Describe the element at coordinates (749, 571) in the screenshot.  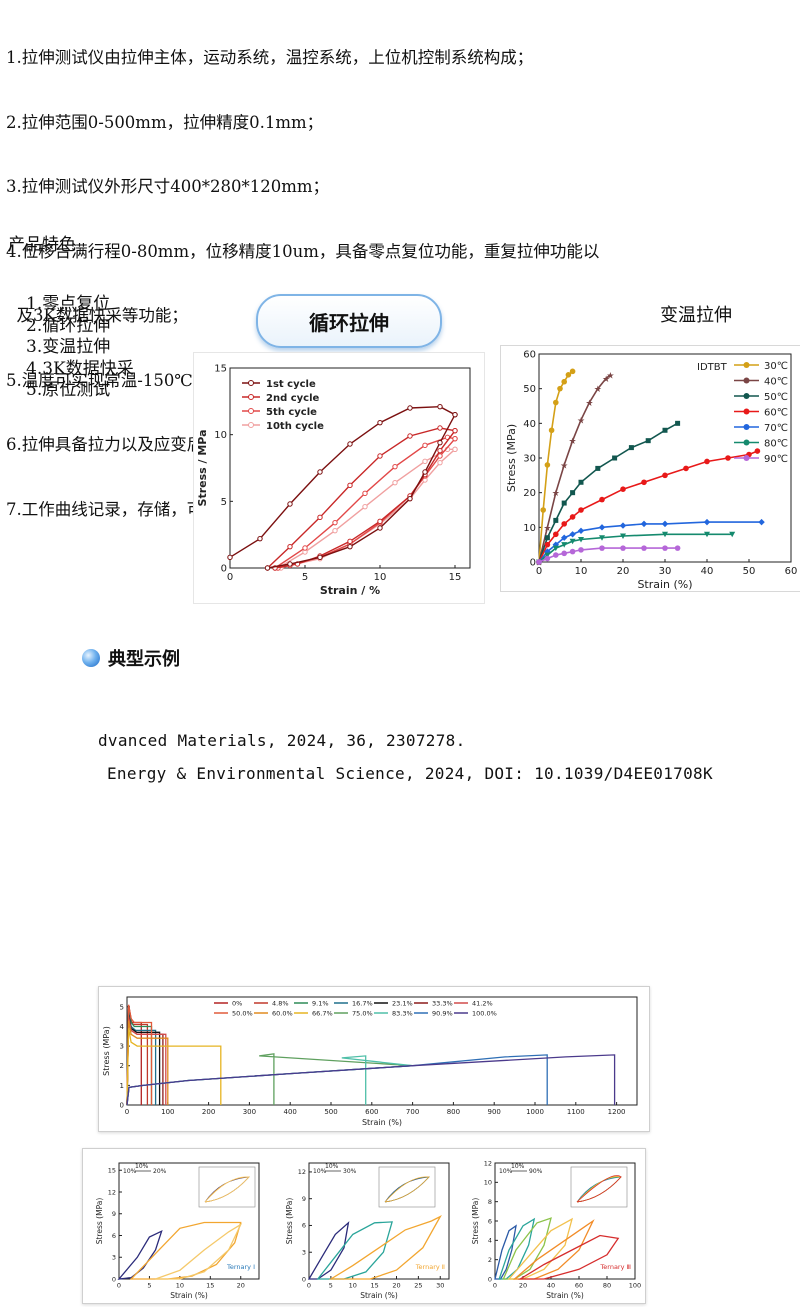
I see `x-tick-label: 50` at that location.